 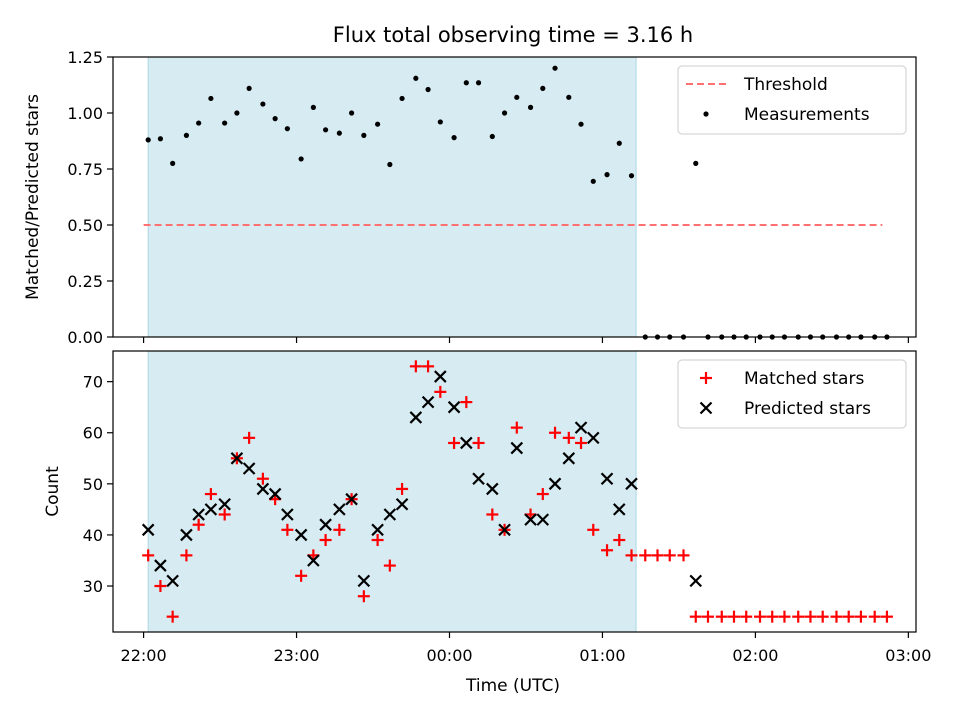 I want to click on legend-entry: Matched stars, so click(x=782, y=379).